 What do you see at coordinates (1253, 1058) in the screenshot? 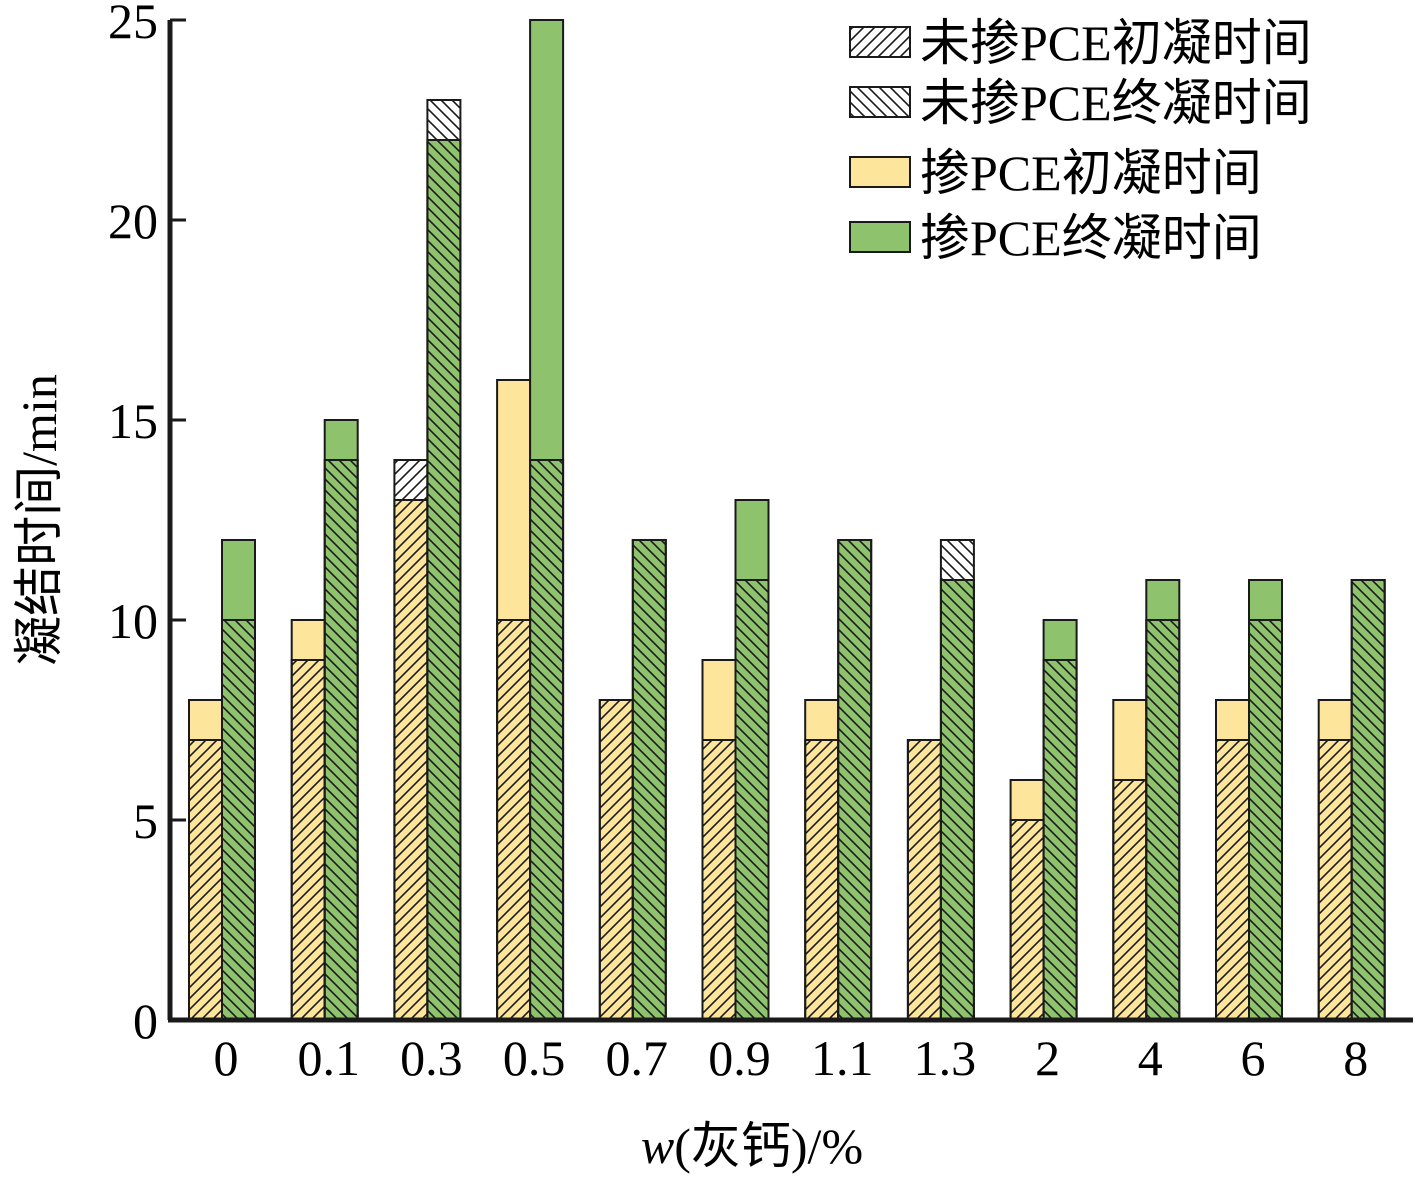
I see `x-tick-label-6: 6` at bounding box center [1253, 1058].